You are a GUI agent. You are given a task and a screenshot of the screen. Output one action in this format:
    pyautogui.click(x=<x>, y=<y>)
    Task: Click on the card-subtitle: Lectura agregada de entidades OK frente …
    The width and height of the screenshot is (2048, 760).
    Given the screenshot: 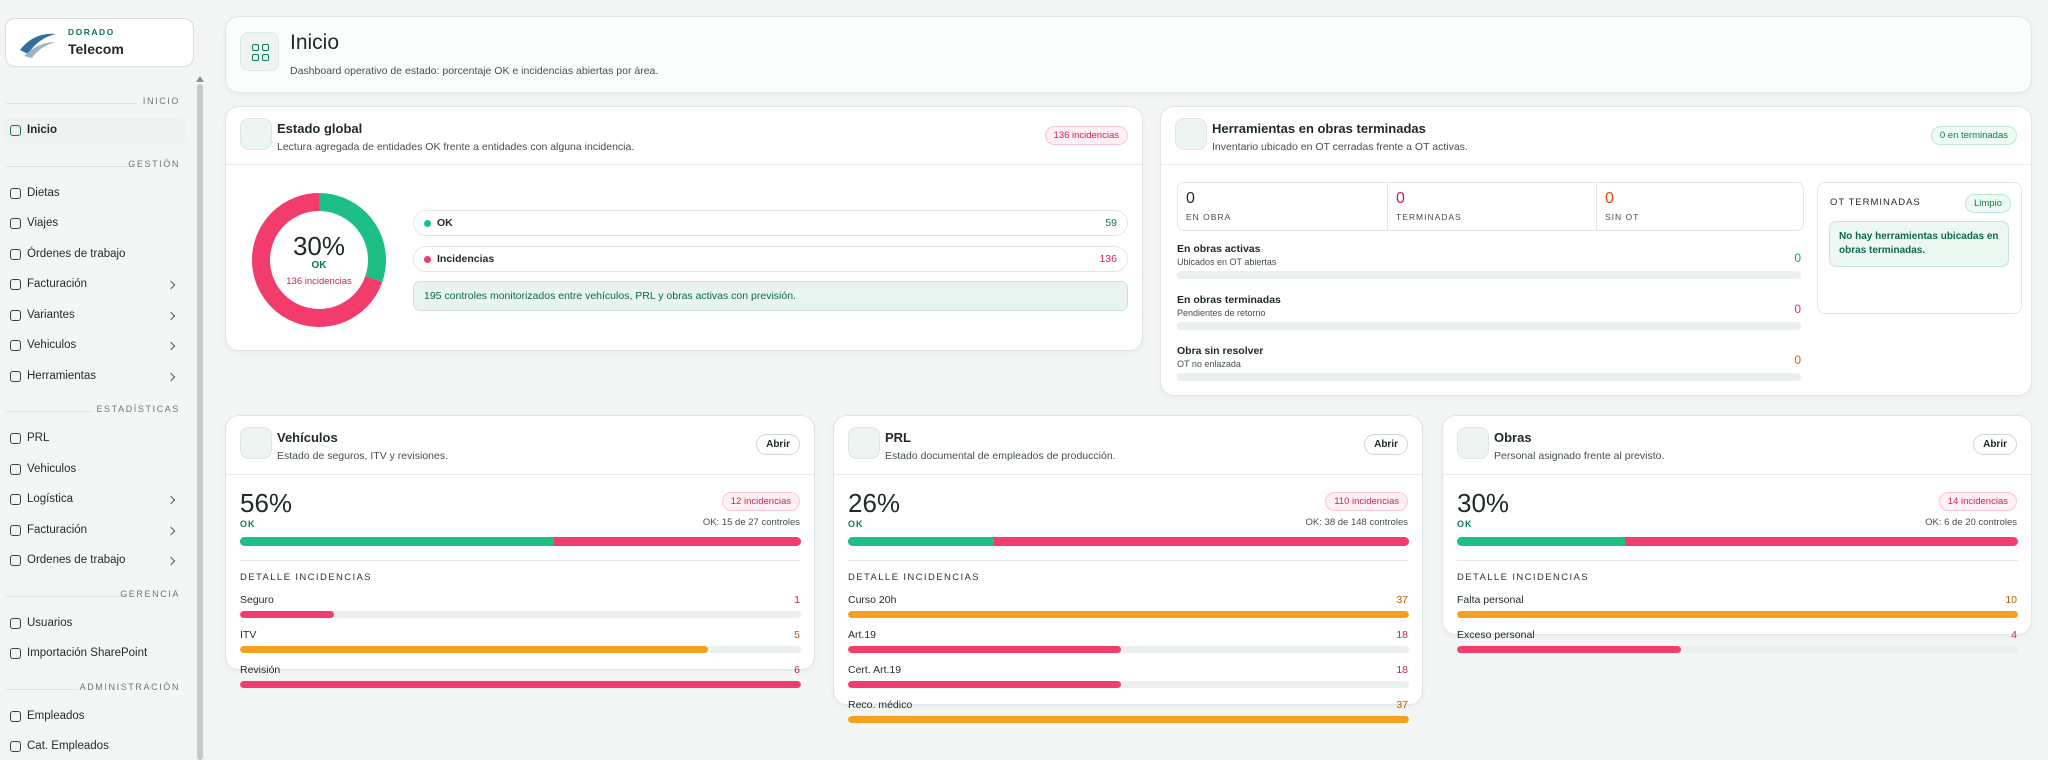 What is the action you would take?
    pyautogui.click(x=456, y=147)
    